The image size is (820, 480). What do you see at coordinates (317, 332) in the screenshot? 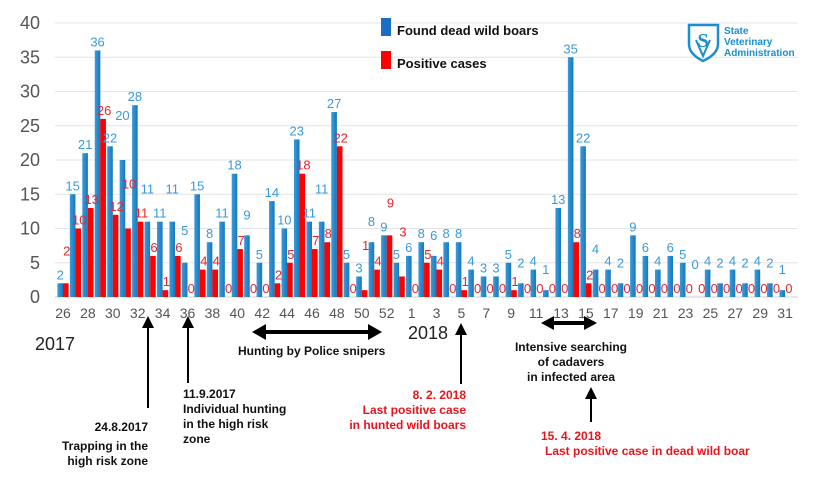
I see `double-arrow-police` at bounding box center [317, 332].